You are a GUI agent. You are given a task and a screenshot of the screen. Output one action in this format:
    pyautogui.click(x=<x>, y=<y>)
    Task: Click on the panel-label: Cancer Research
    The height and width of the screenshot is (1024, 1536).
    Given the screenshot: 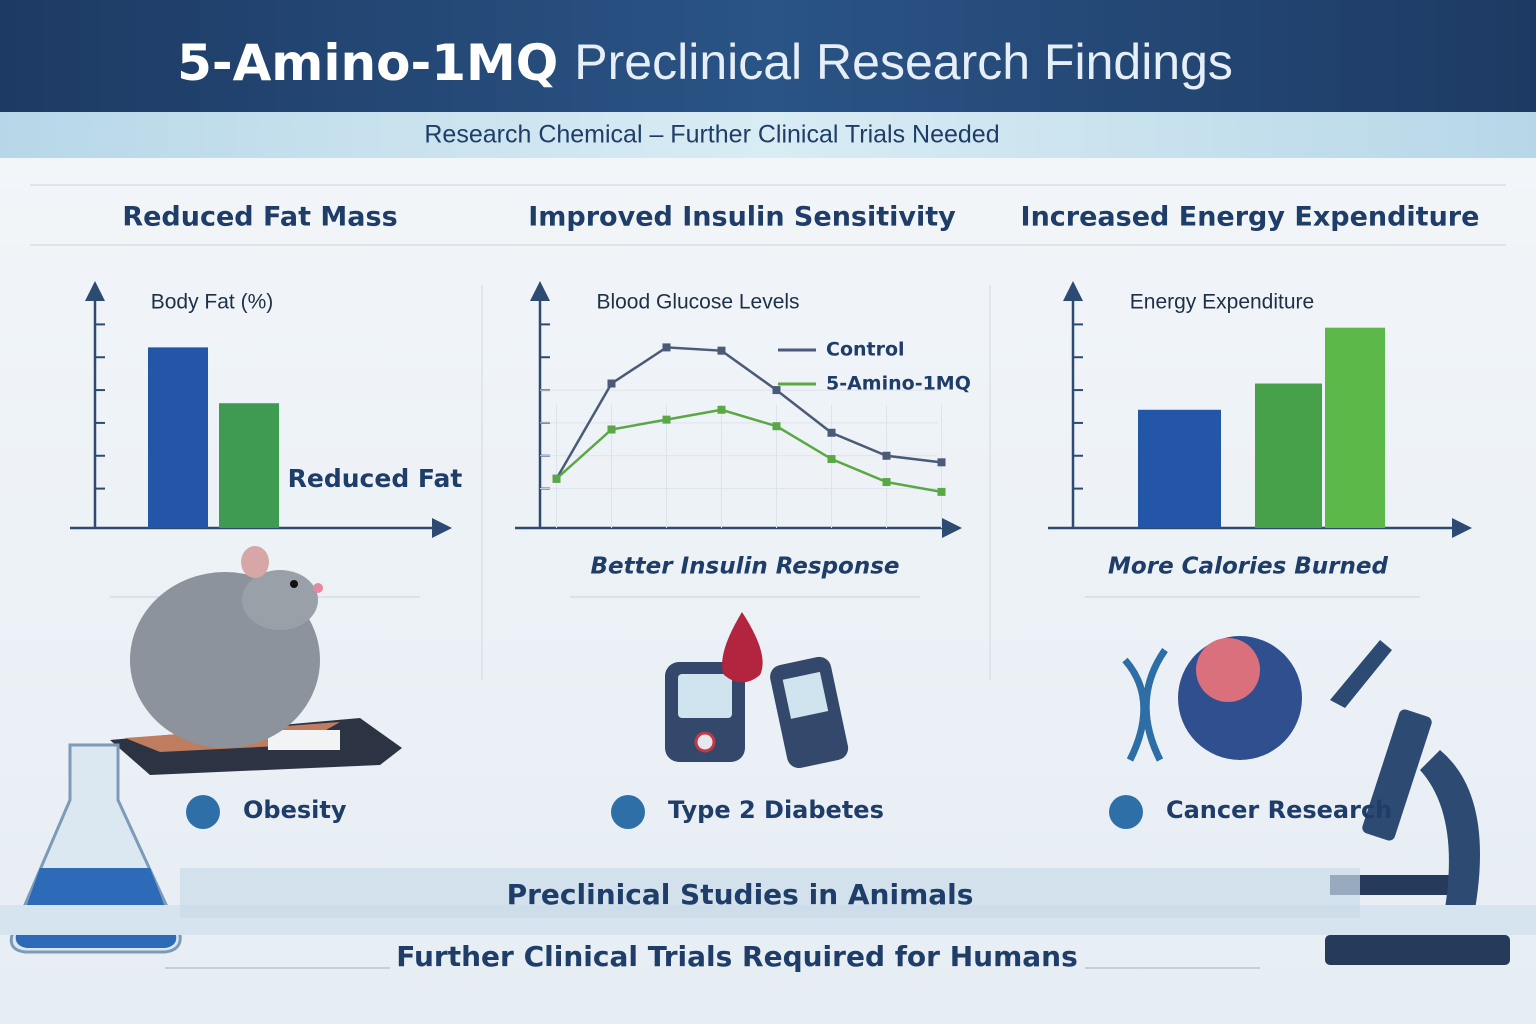 What is the action you would take?
    pyautogui.click(x=1279, y=810)
    